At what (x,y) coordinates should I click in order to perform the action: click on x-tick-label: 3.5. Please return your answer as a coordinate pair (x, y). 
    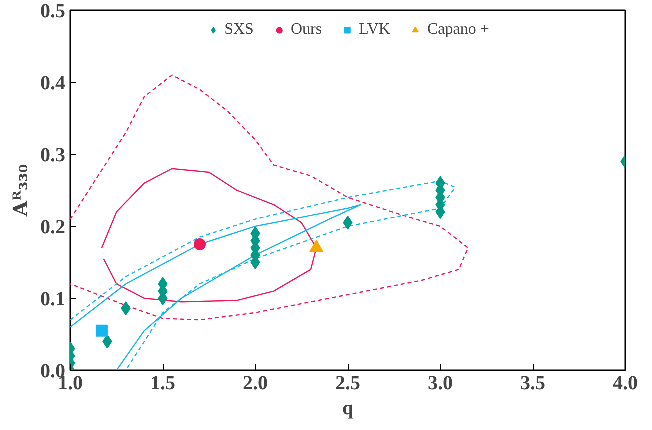
    Looking at the image, I should click on (533, 383).